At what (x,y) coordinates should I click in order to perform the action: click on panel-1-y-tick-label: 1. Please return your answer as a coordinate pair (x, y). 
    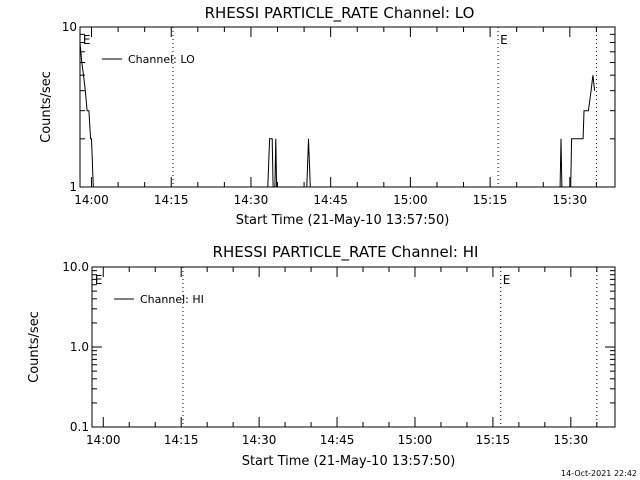
    Looking at the image, I should click on (73, 187).